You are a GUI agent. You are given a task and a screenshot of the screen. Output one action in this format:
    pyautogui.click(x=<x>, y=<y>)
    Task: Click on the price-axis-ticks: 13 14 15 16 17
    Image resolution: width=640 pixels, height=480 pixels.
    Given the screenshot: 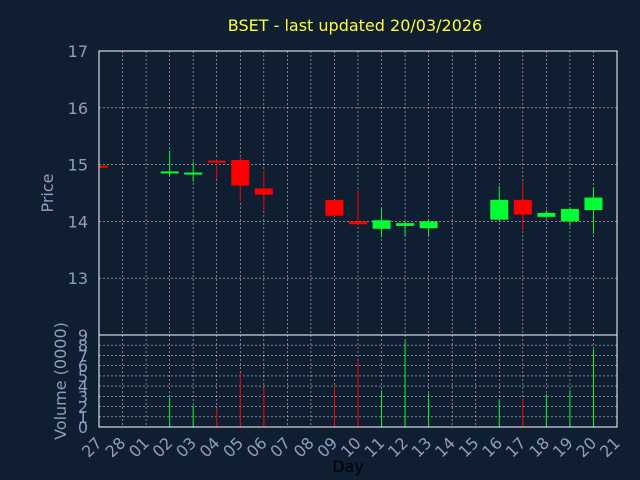 What is the action you would take?
    pyautogui.click(x=78, y=165)
    